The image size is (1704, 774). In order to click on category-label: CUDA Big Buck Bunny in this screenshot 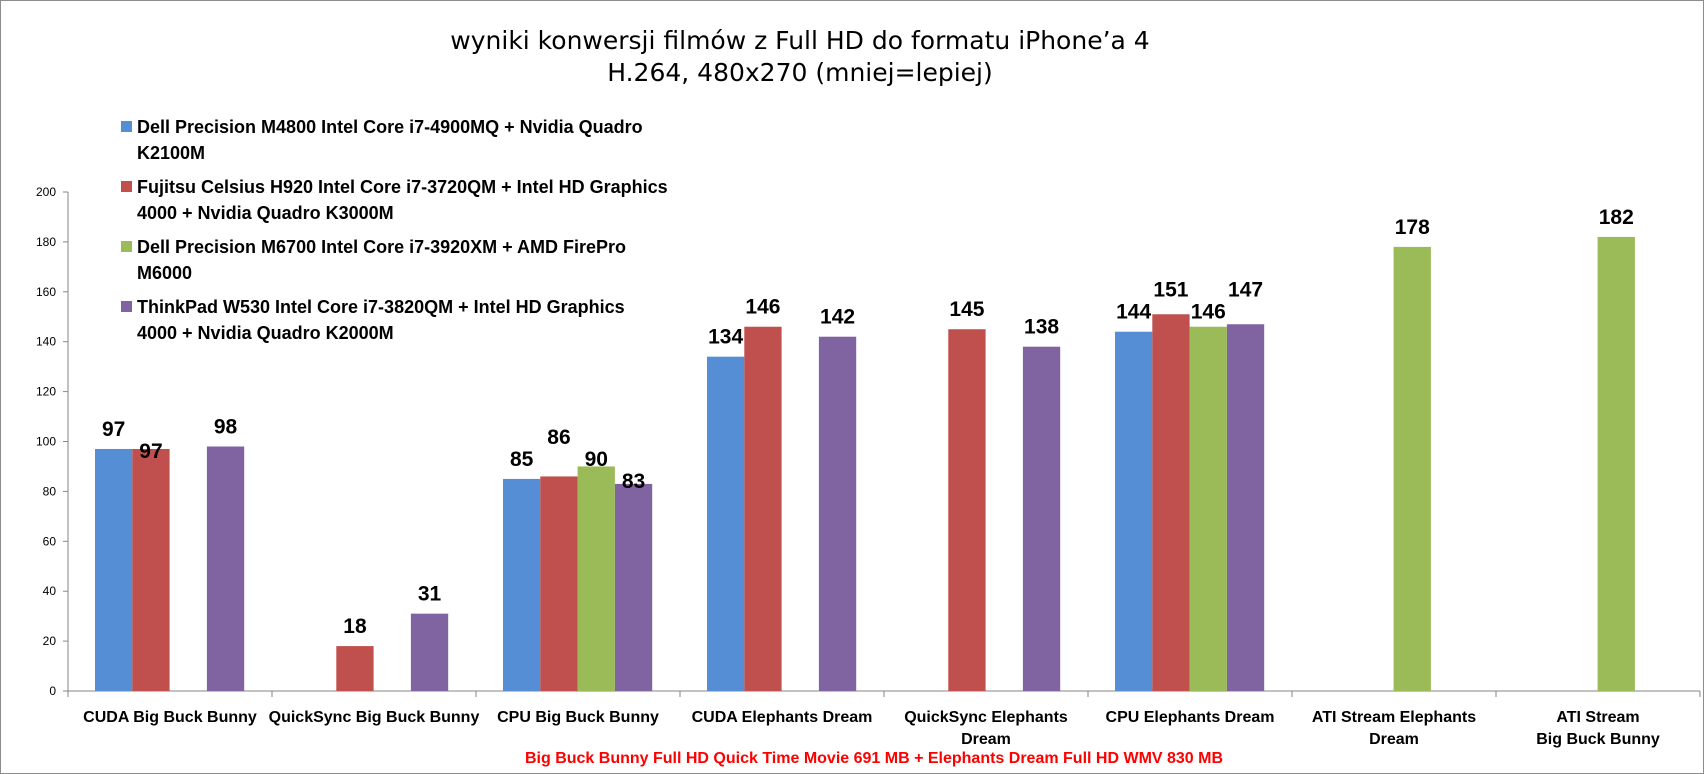, I will do `click(170, 717)`.